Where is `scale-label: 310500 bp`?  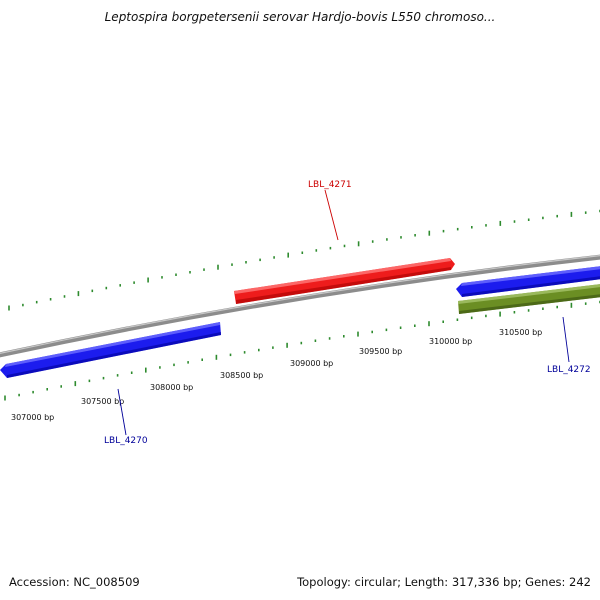
scale-label: 310500 bp is located at coordinates (520, 332).